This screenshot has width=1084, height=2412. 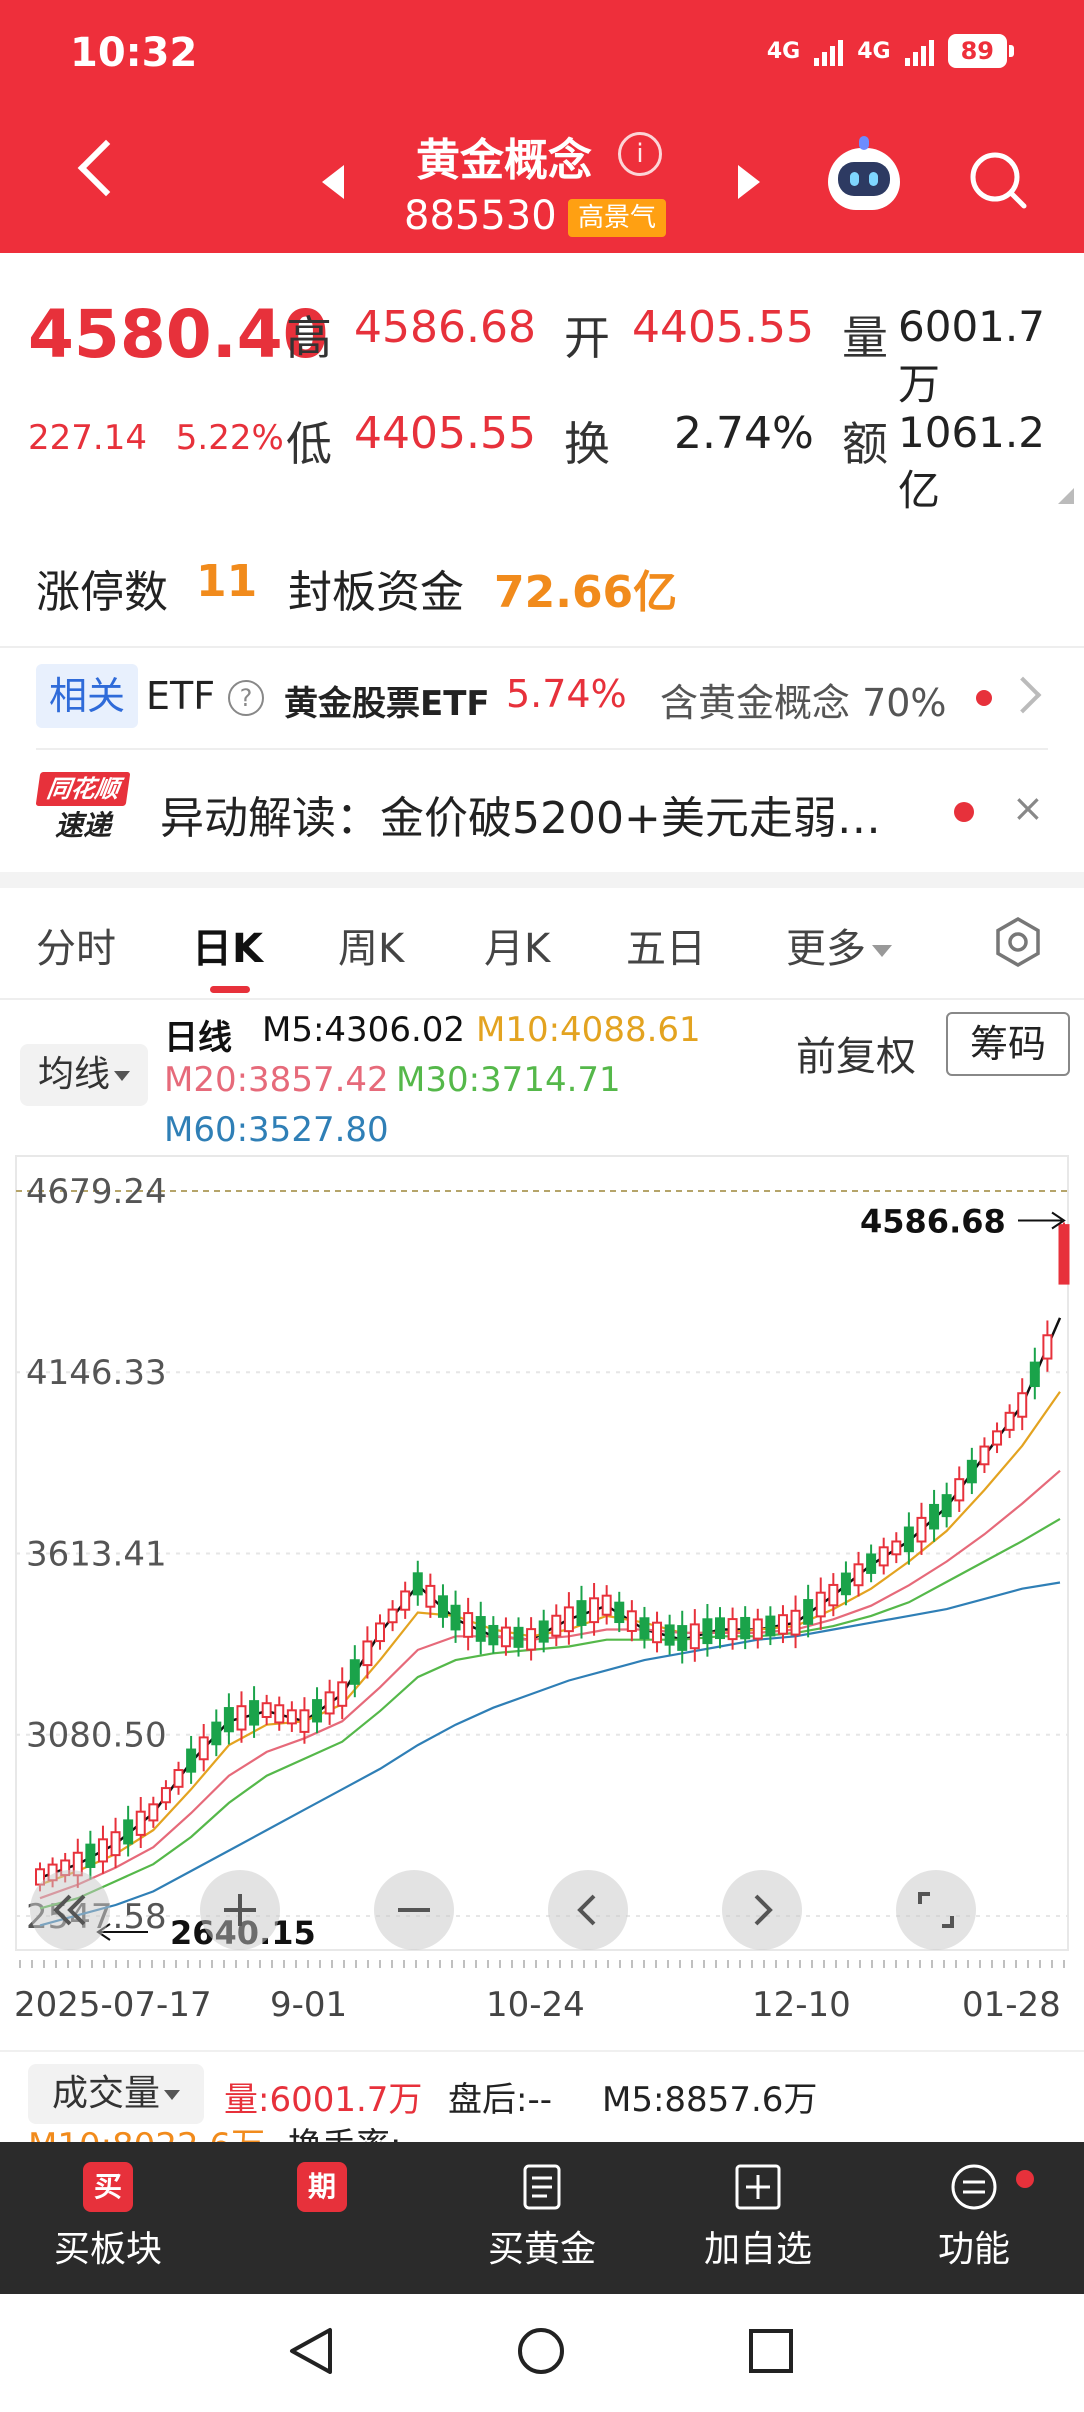 What do you see at coordinates (70, 1910) in the screenshot?
I see `rewind-button` at bounding box center [70, 1910].